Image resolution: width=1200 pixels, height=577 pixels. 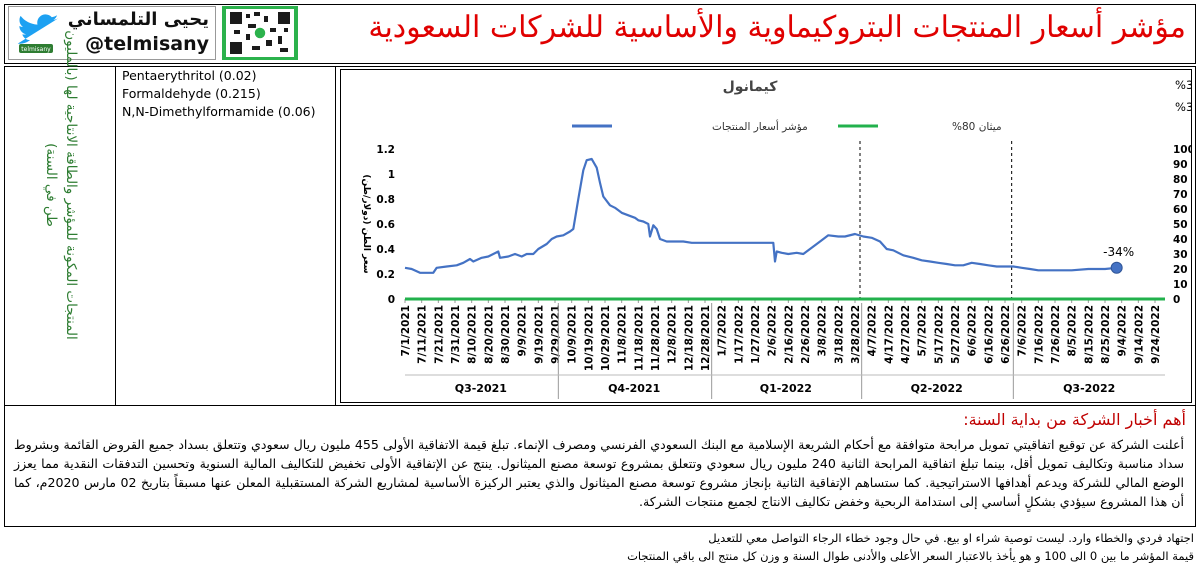 I want to click on brand-name: يحيى التلمساني, so click(x=138, y=19).